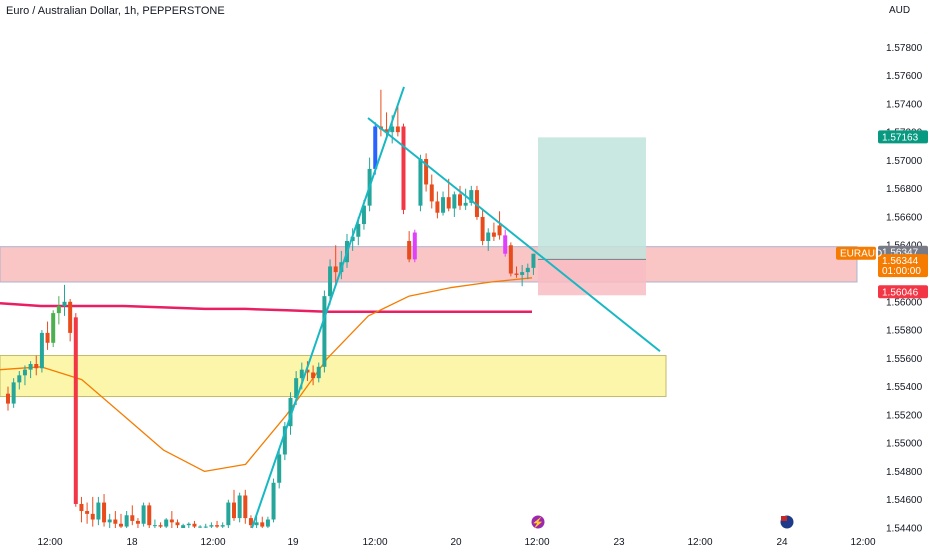  What do you see at coordinates (900, 10) in the screenshot?
I see `currency-label: AUD` at bounding box center [900, 10].